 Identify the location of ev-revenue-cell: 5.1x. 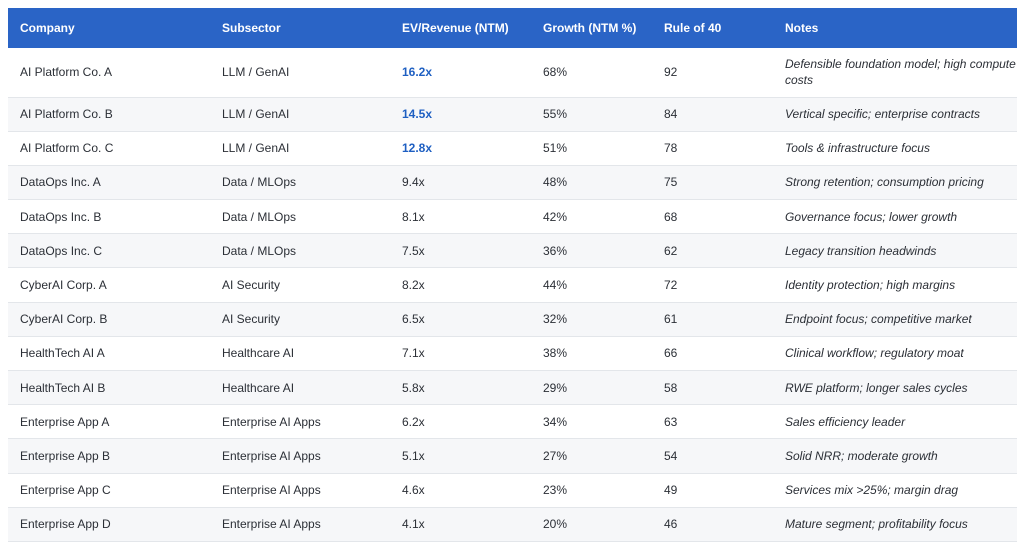
(413, 455).